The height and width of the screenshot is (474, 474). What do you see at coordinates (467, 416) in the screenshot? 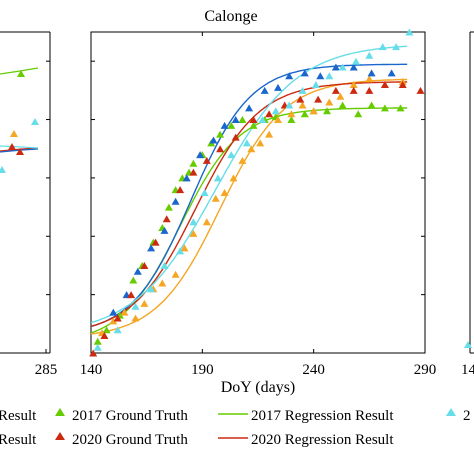
I see `legend-fragment-right: 2` at bounding box center [467, 416].